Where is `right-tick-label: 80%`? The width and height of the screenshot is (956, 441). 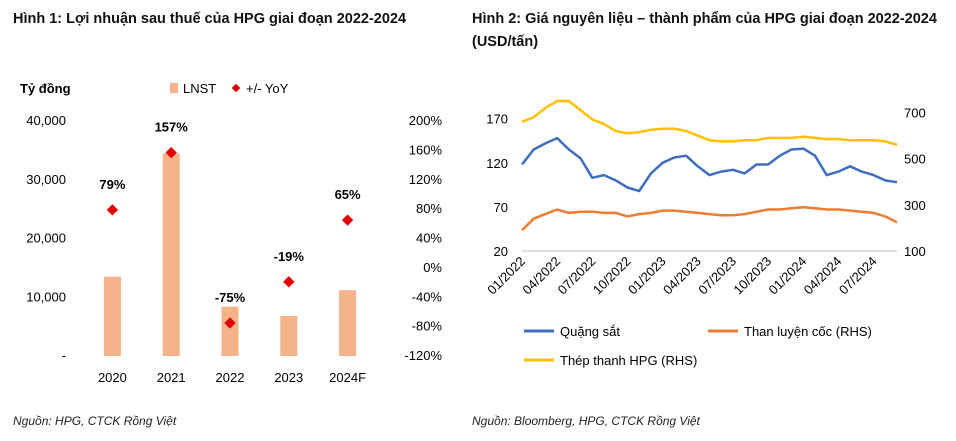 right-tick-label: 80% is located at coordinates (429, 208).